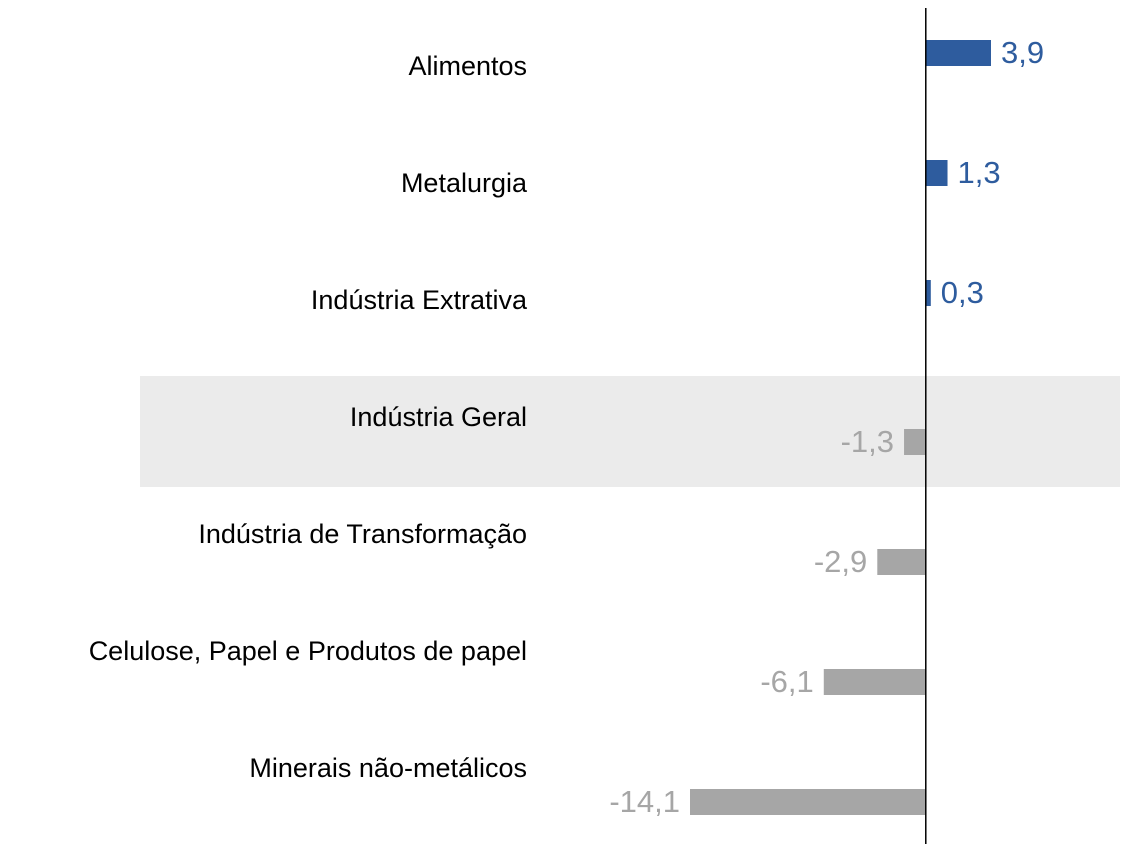 The image size is (1132, 844). What do you see at coordinates (962, 292) in the screenshot?
I see `value-label: 0,3` at bounding box center [962, 292].